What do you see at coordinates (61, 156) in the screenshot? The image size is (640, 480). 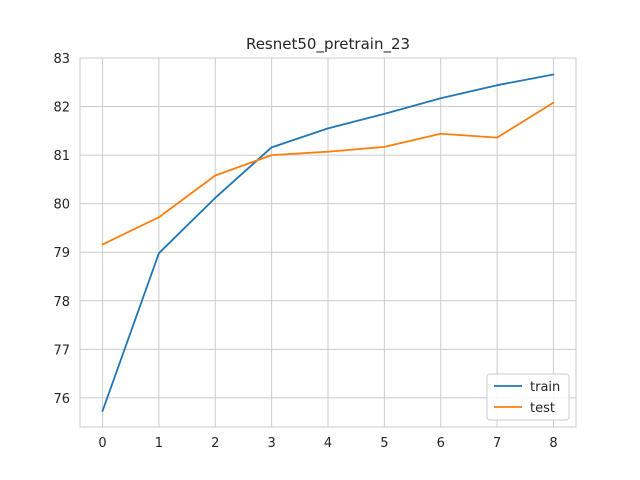 I see `y-tick-label: 81` at bounding box center [61, 156].